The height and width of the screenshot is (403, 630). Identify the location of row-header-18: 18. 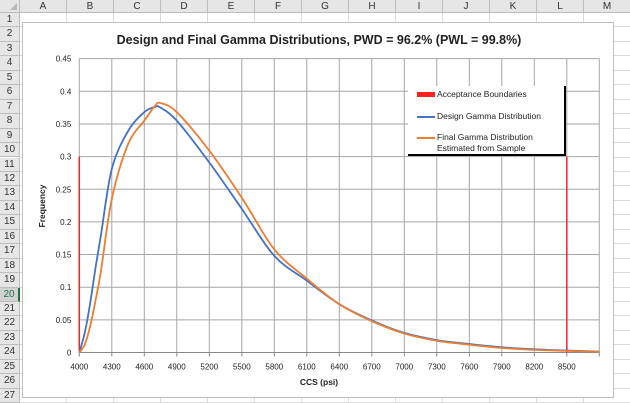
(10, 266).